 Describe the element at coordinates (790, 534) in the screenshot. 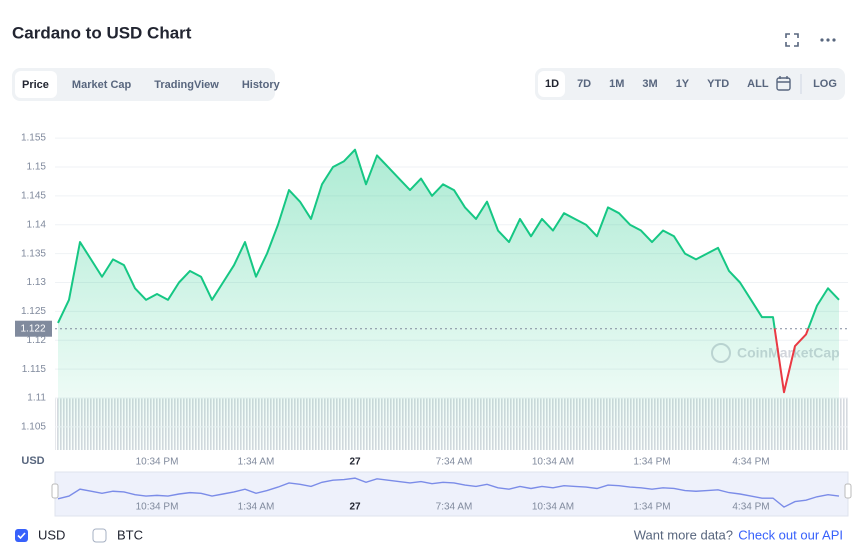

I see `api-link: Check out our API` at that location.